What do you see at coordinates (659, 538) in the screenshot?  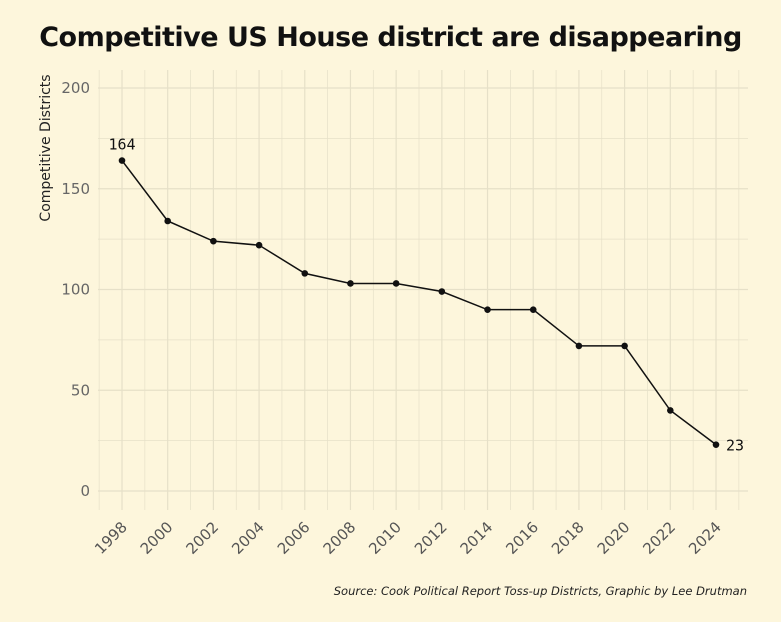 I see `x-tick-label: 2022` at bounding box center [659, 538].